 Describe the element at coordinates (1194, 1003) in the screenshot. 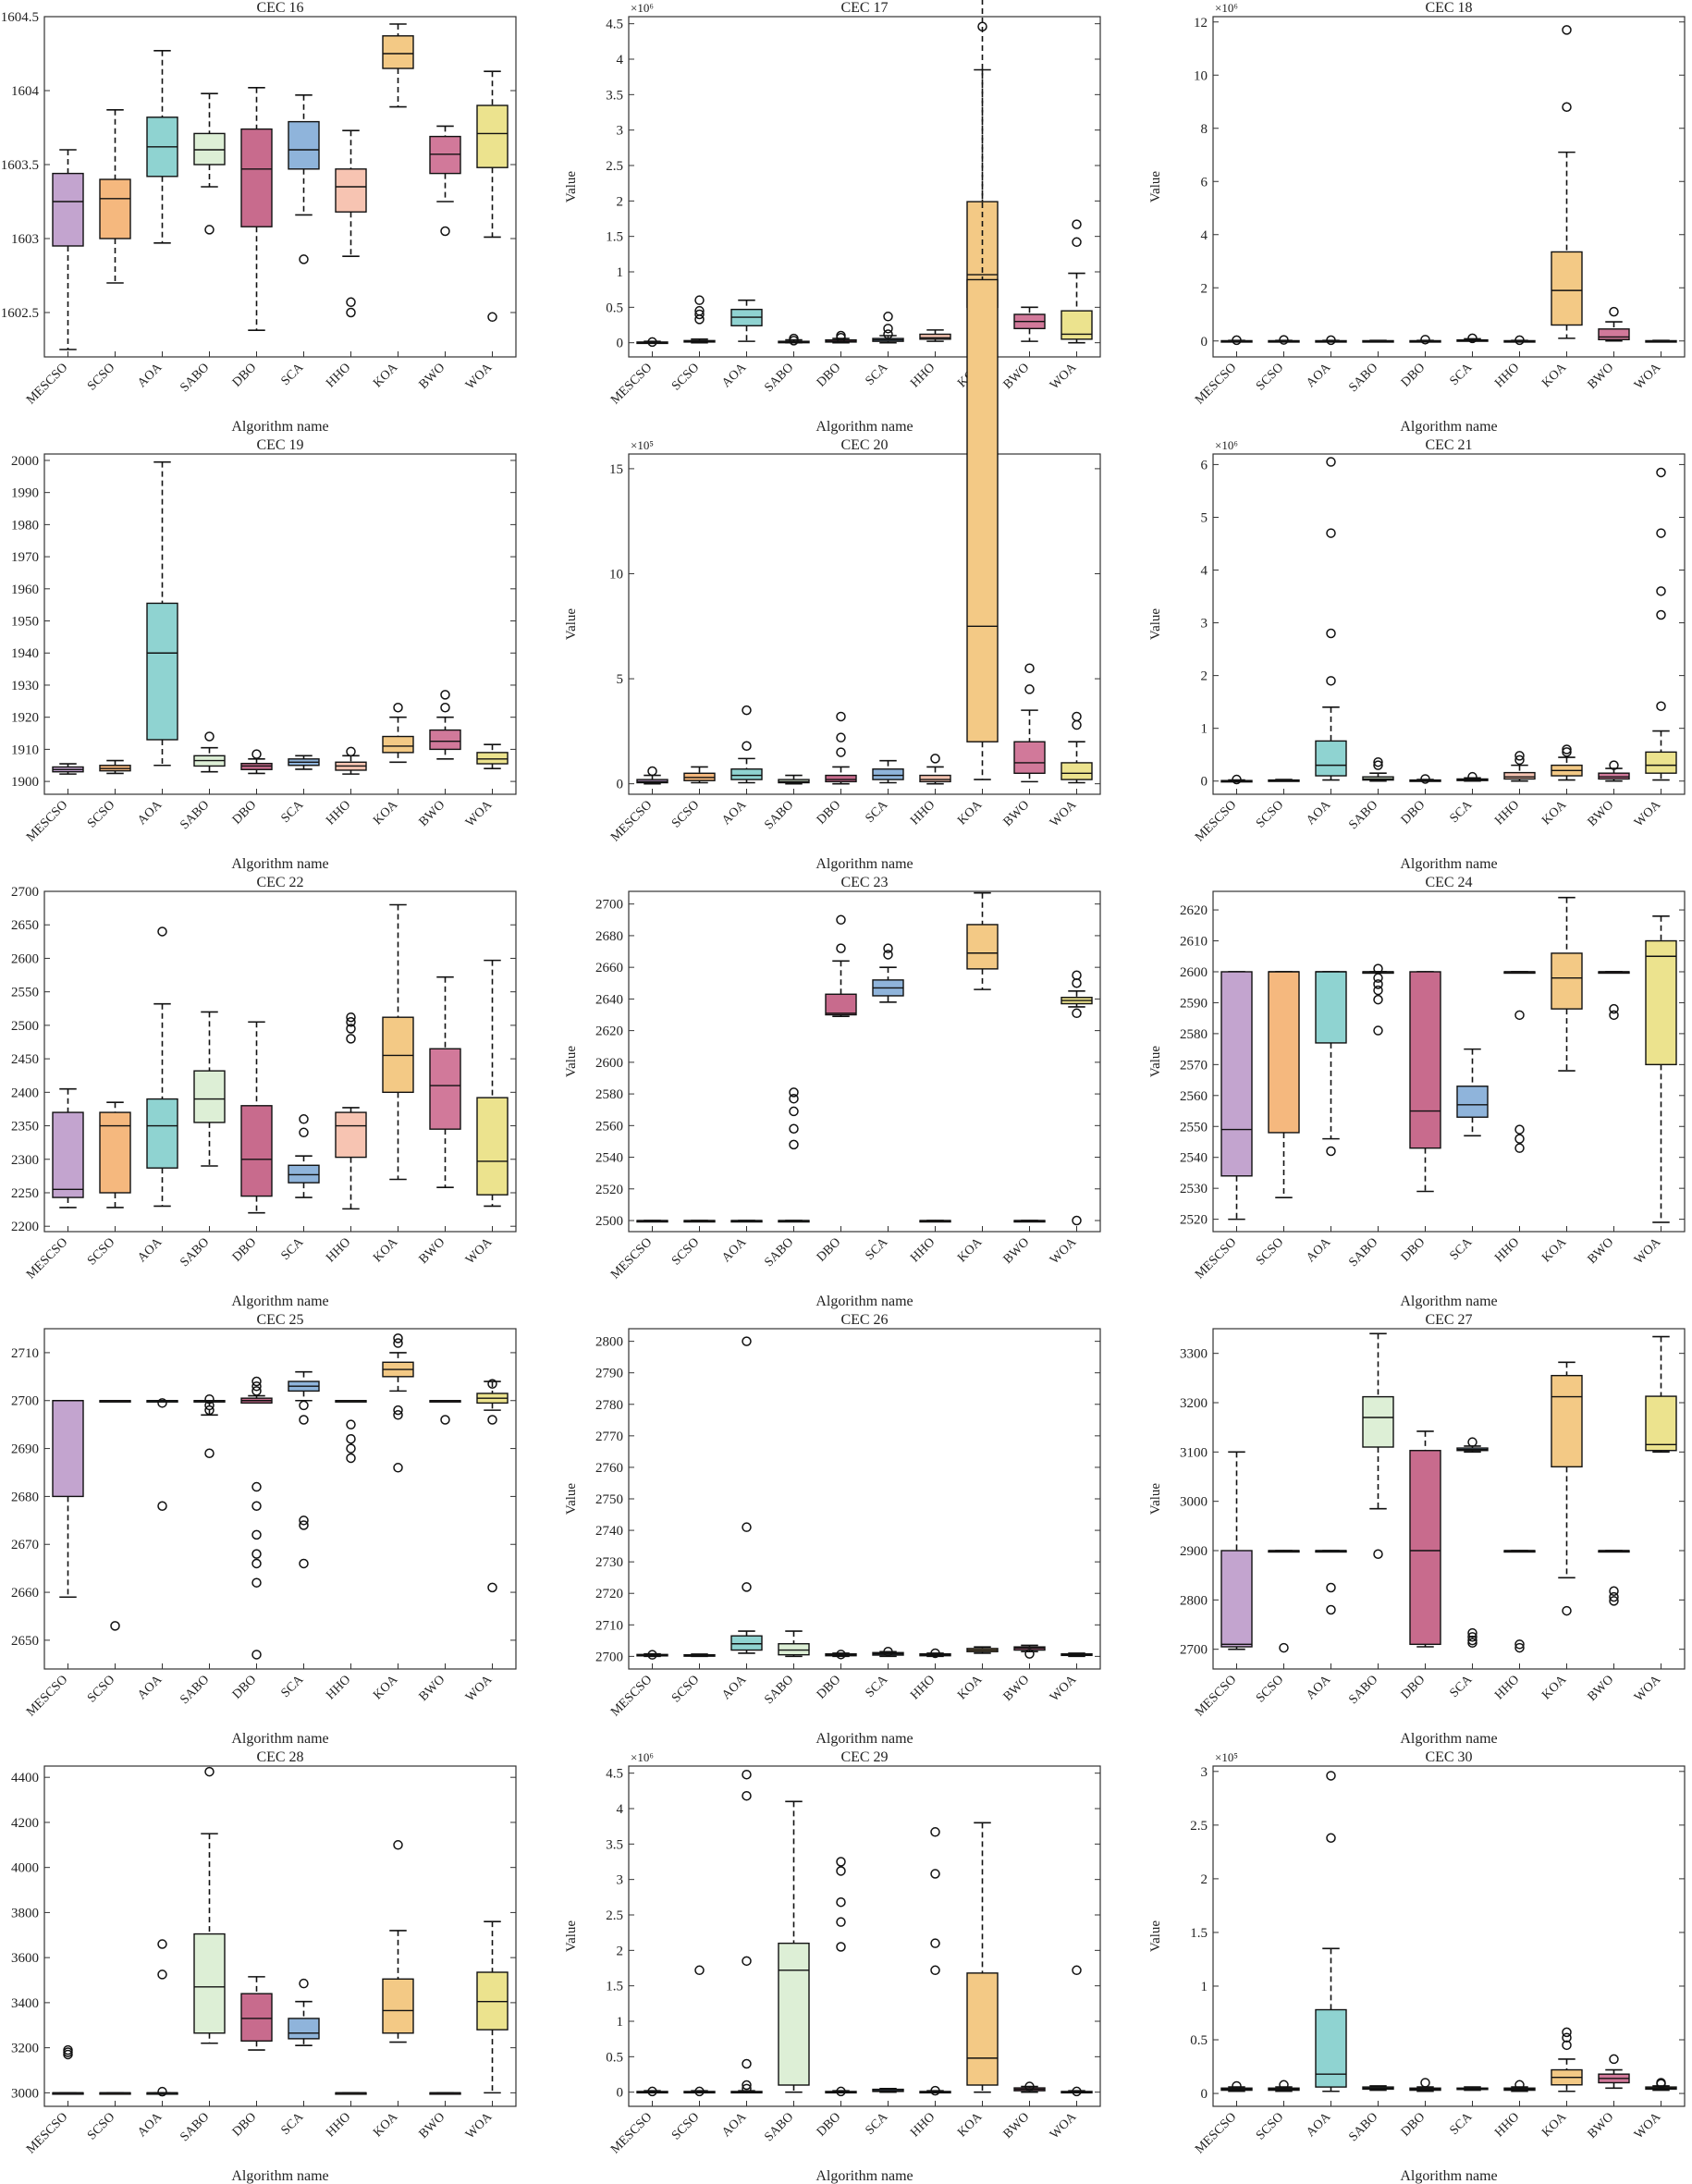

I see `y-tick-label: 2590` at that location.